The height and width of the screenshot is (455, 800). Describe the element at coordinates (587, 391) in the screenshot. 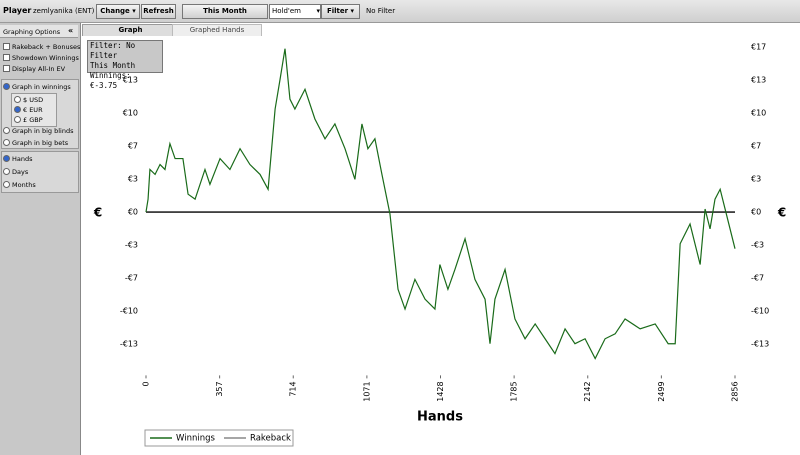

I see `x-tick-label: 2142` at that location.